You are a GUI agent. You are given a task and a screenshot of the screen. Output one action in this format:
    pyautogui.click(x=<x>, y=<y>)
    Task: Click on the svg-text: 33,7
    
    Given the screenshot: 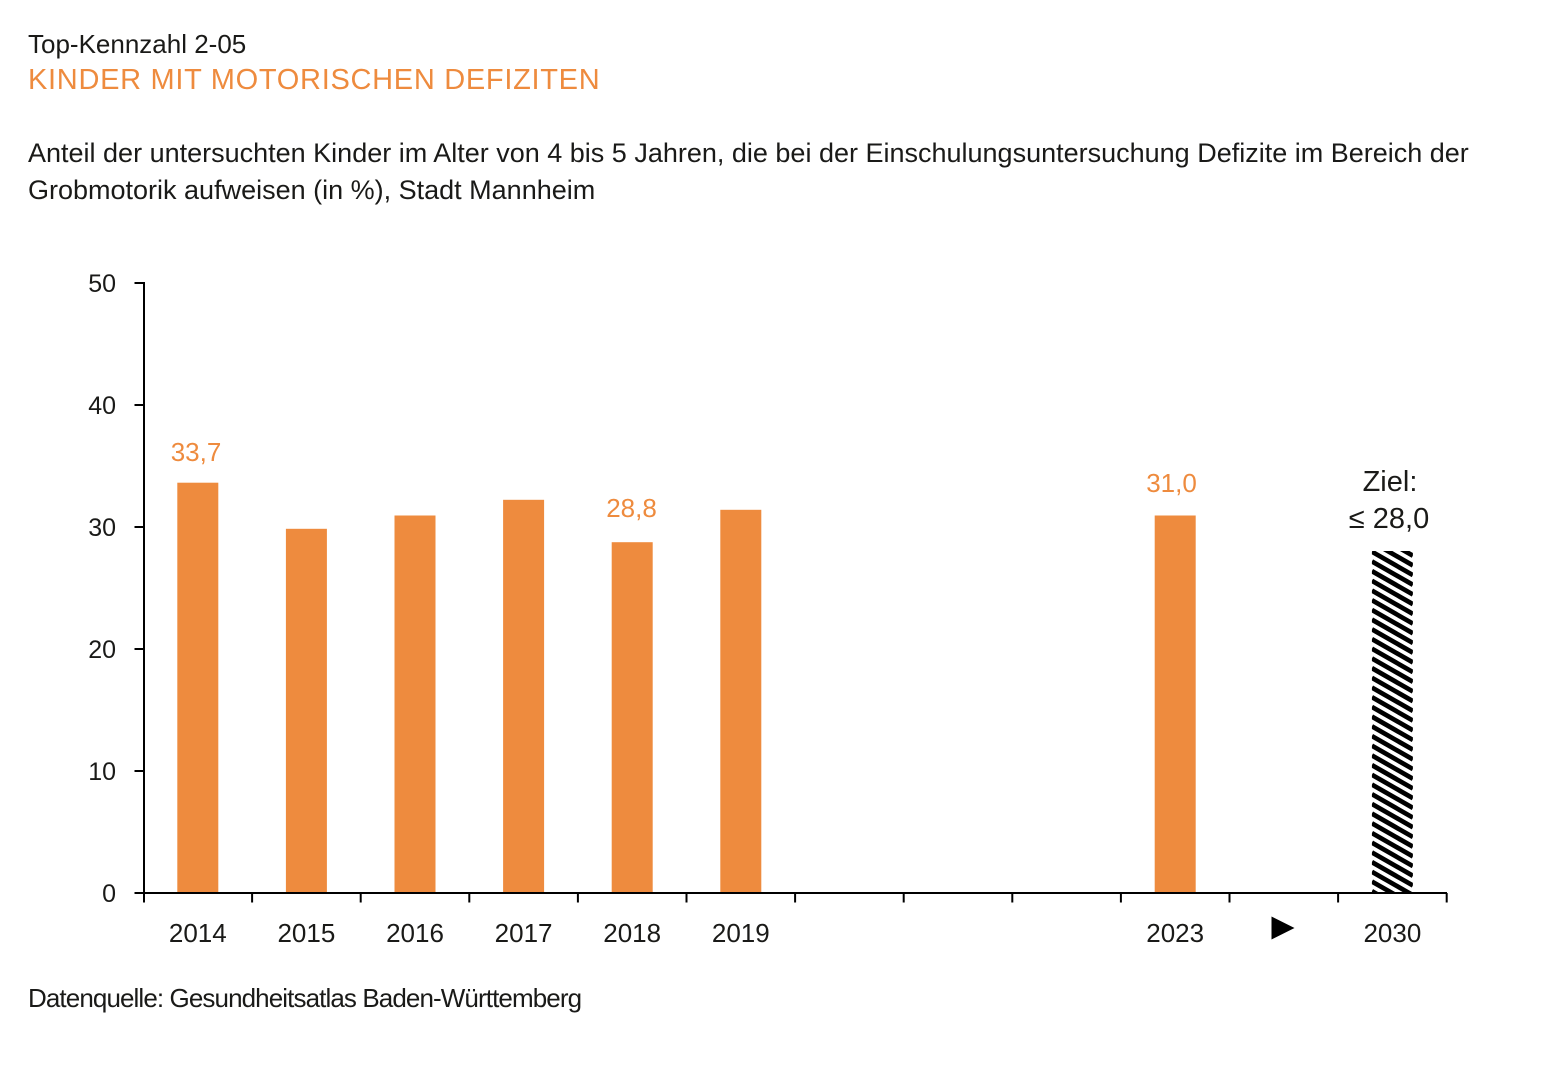 What is the action you would take?
    pyautogui.click(x=196, y=452)
    